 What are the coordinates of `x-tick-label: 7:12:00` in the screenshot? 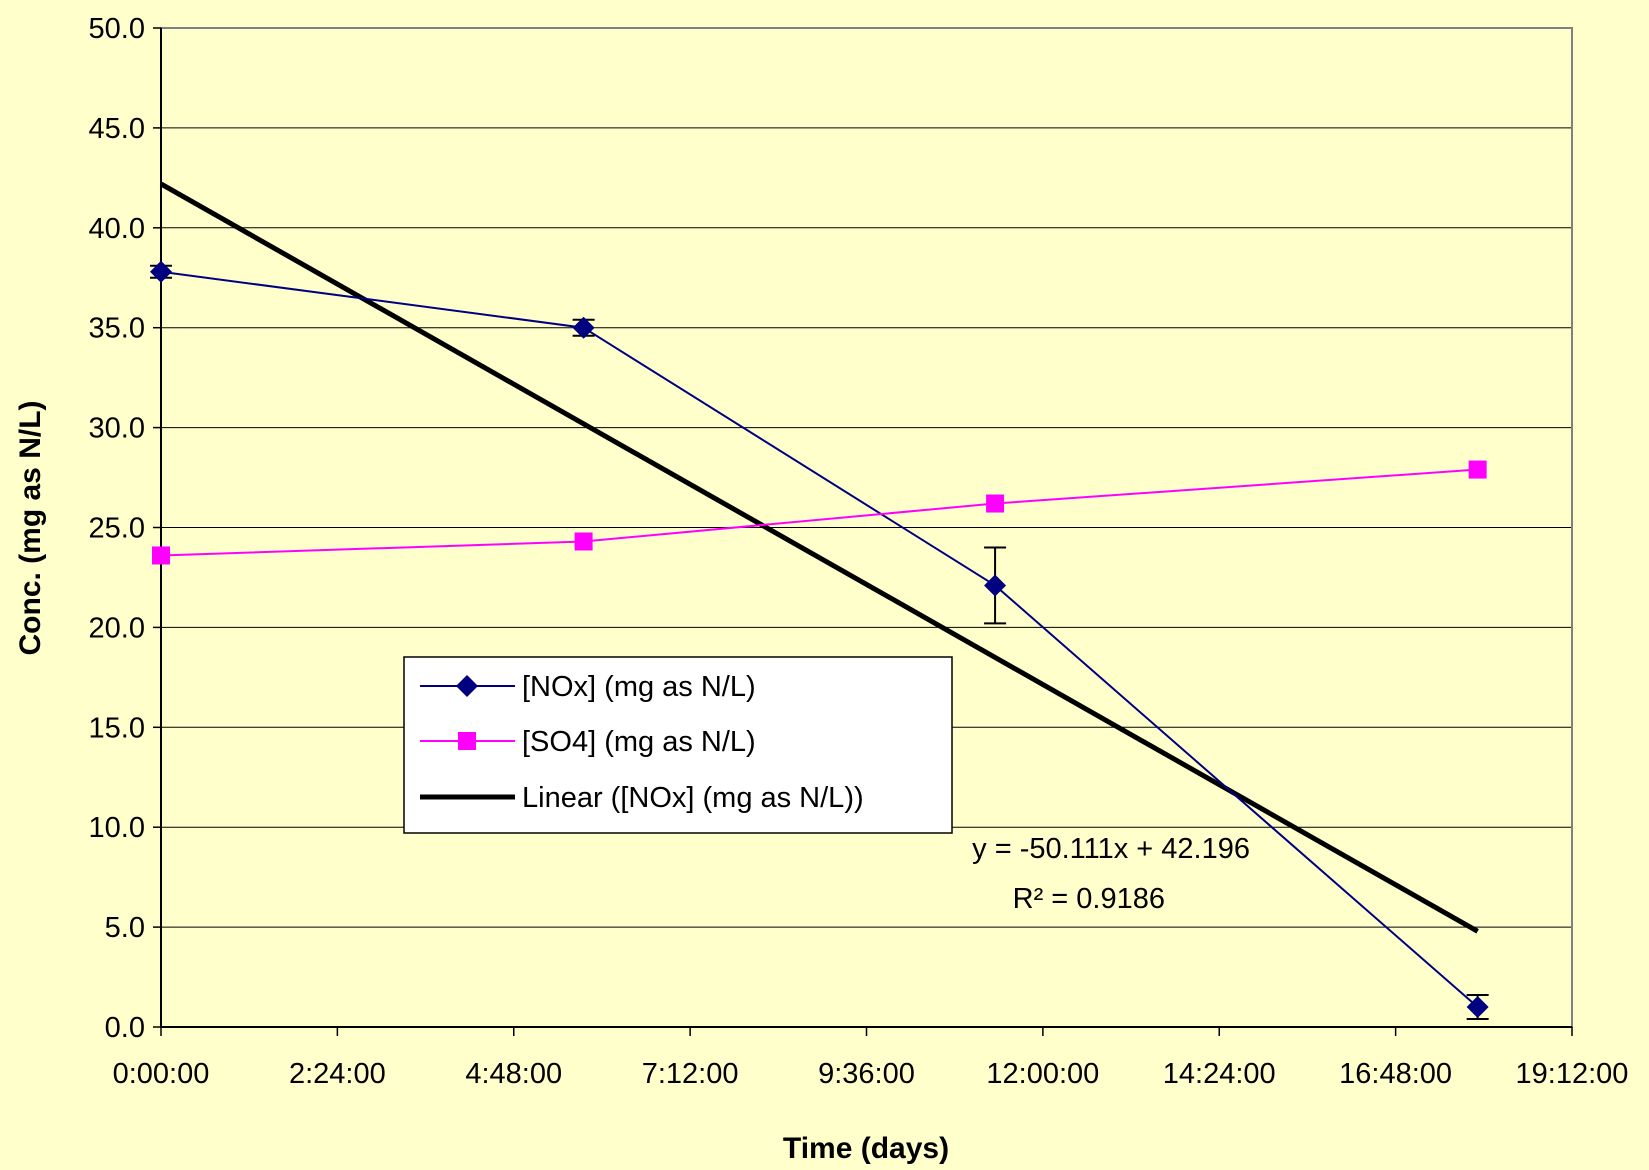 It's located at (690, 1074).